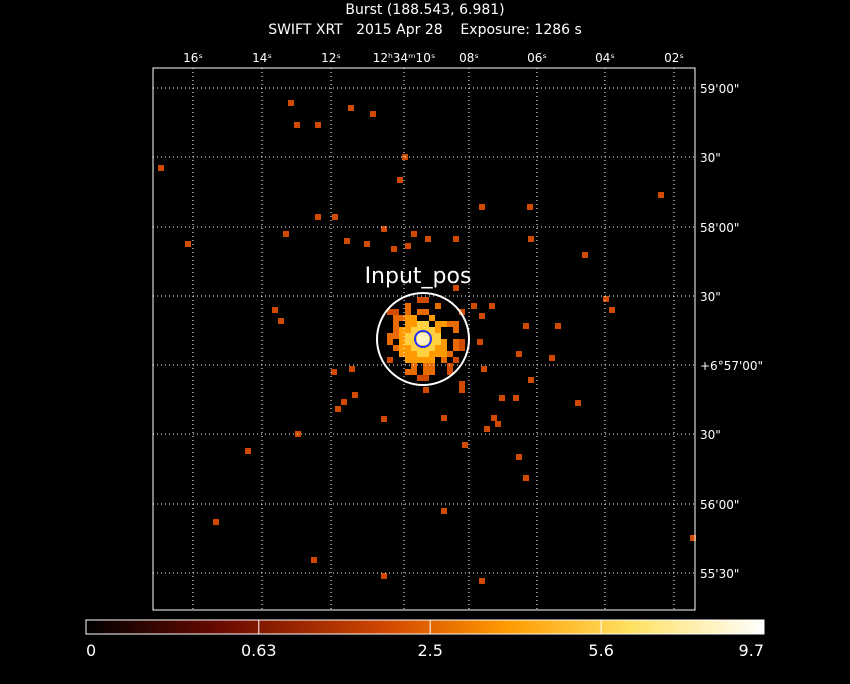 The height and width of the screenshot is (684, 850). What do you see at coordinates (719, 505) in the screenshot?
I see `dec-label: 56'00"` at bounding box center [719, 505].